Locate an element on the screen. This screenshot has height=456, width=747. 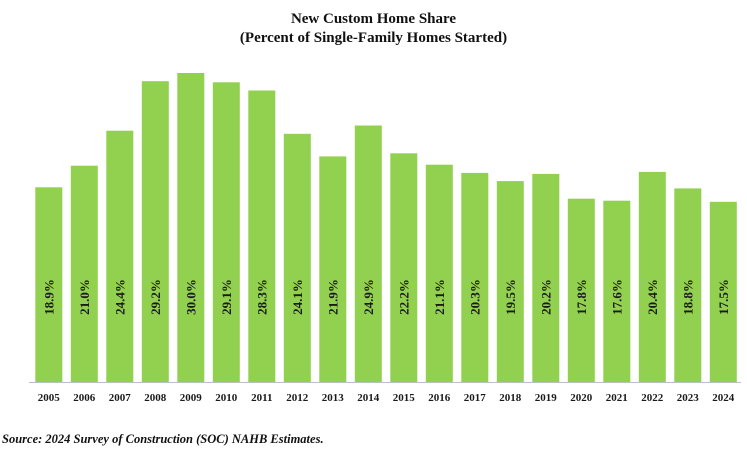
data-label-2010: 29.1% is located at coordinates (226, 297).